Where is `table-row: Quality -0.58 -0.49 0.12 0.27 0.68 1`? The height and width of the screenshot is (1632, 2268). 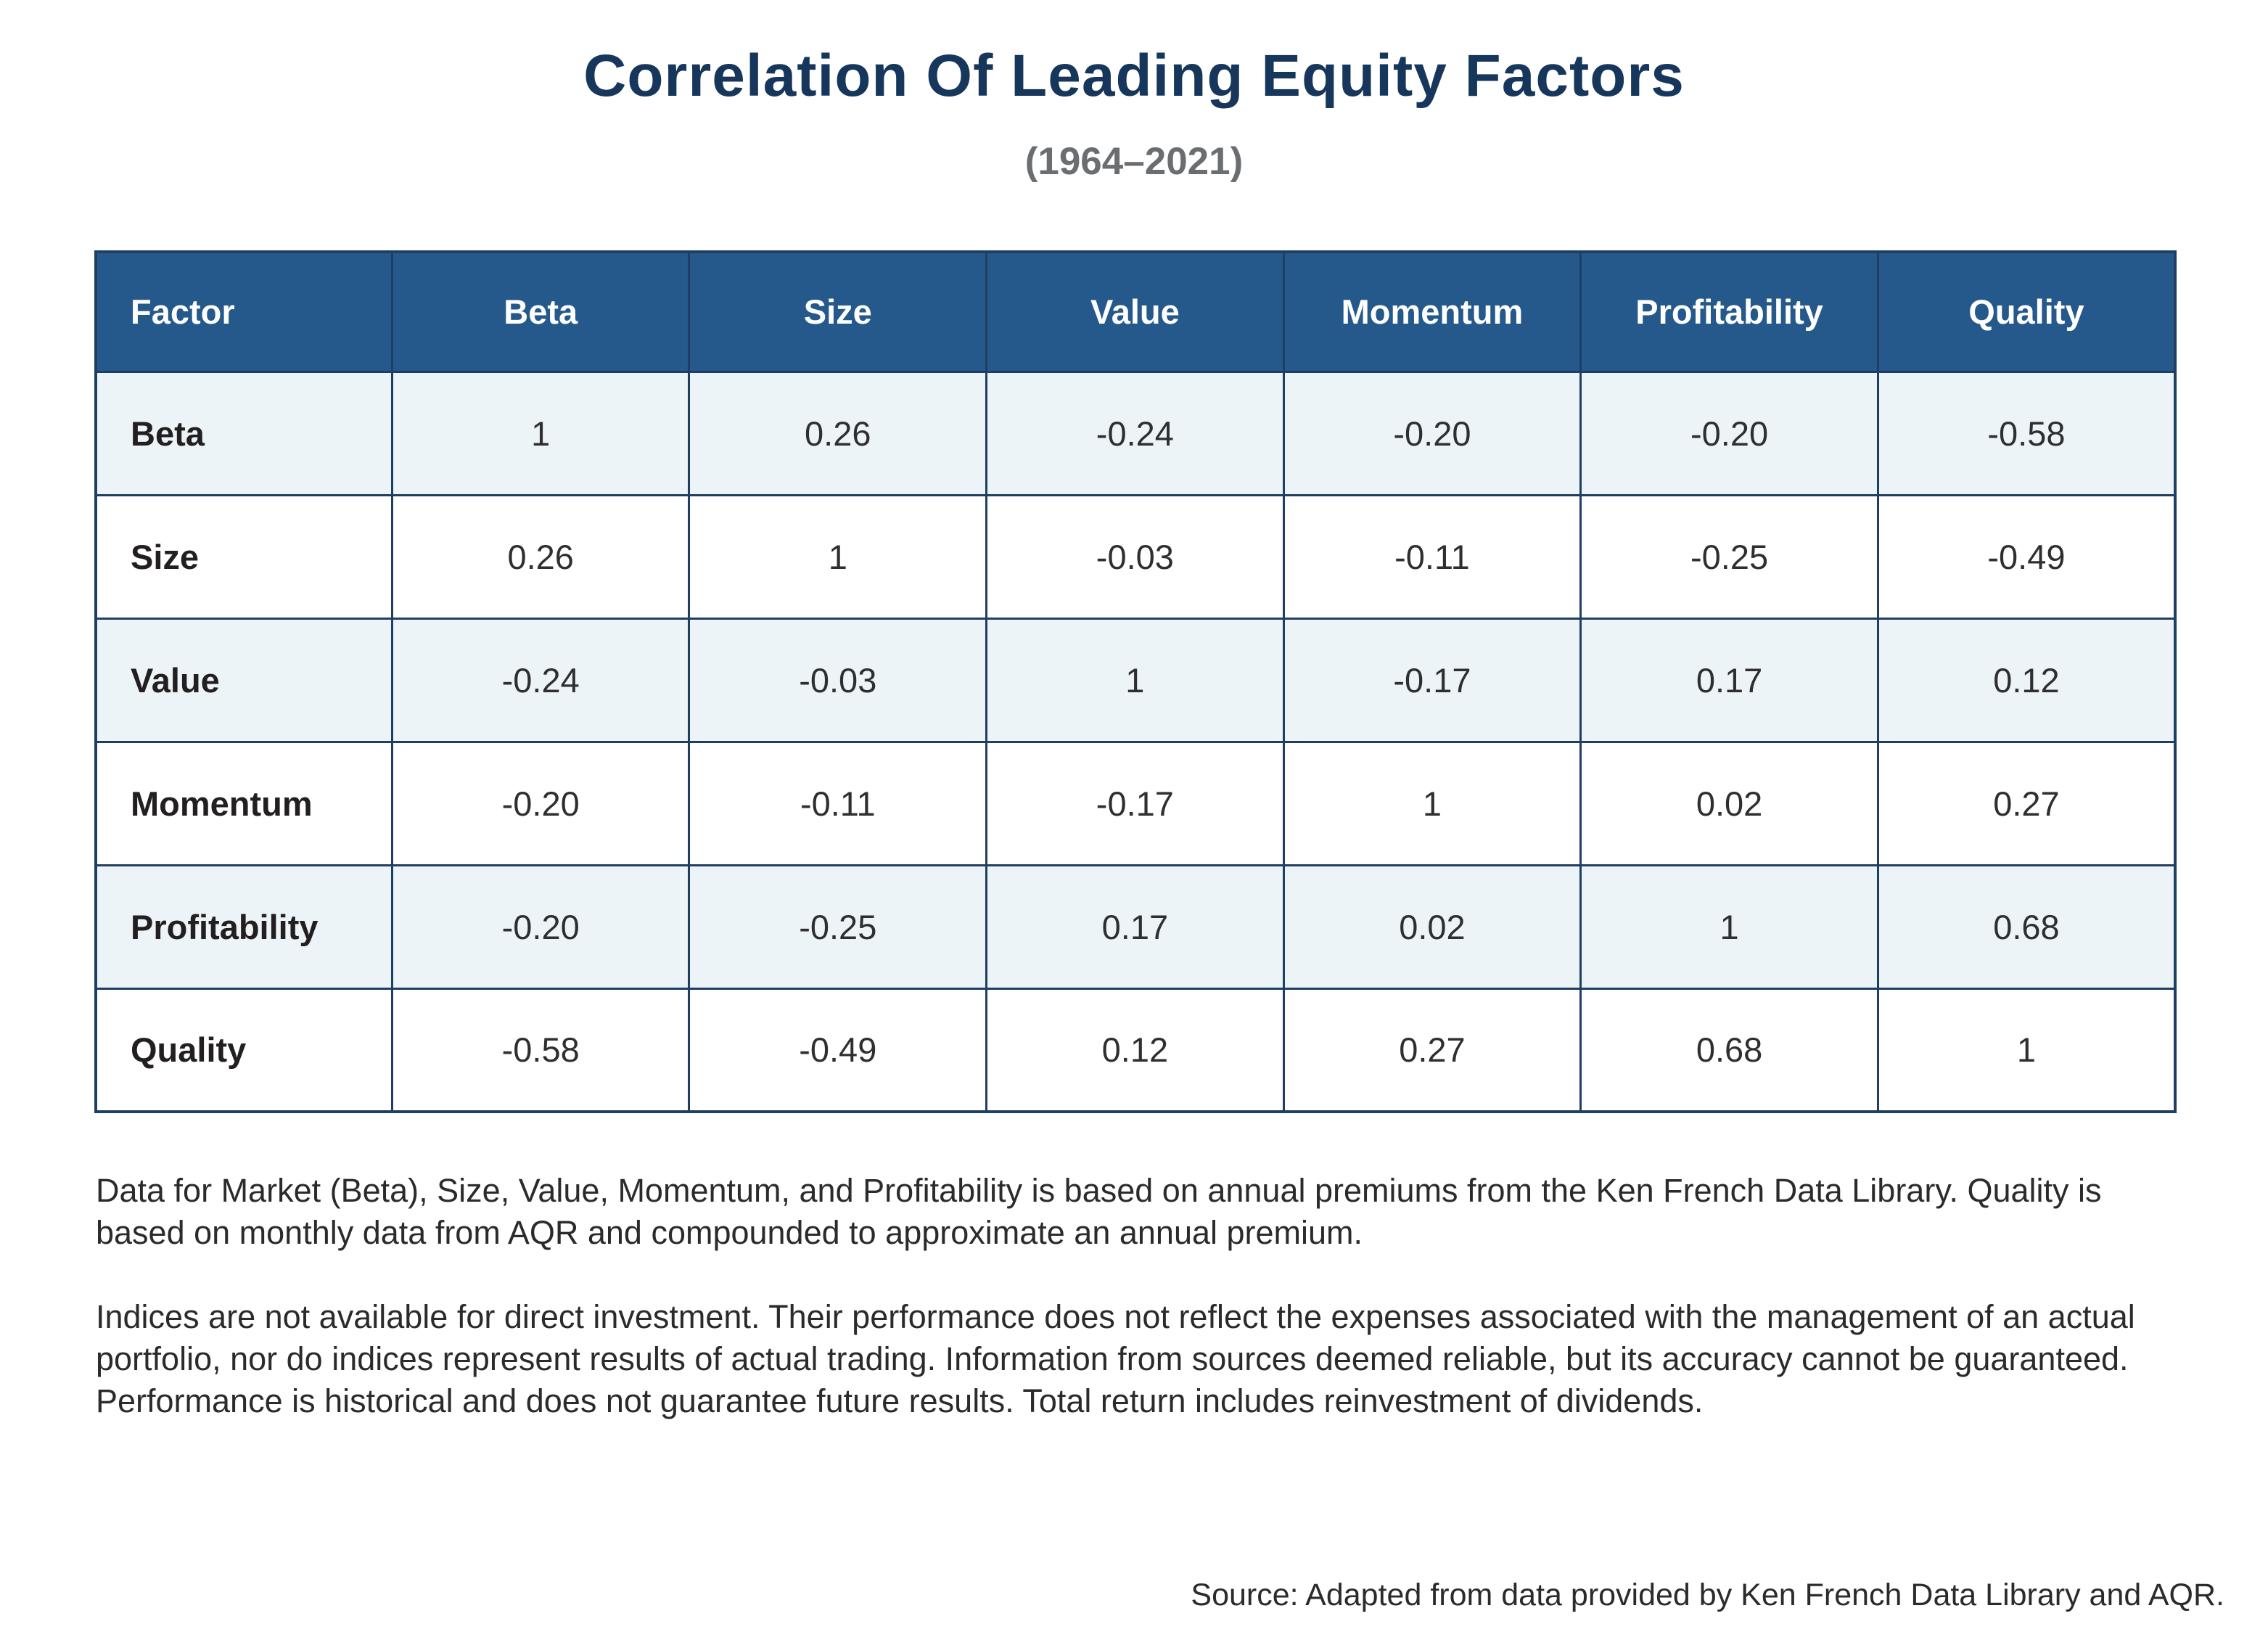 table-row: Quality -0.58 -0.49 0.12 0.27 0.68 1 is located at coordinates (1136, 1050).